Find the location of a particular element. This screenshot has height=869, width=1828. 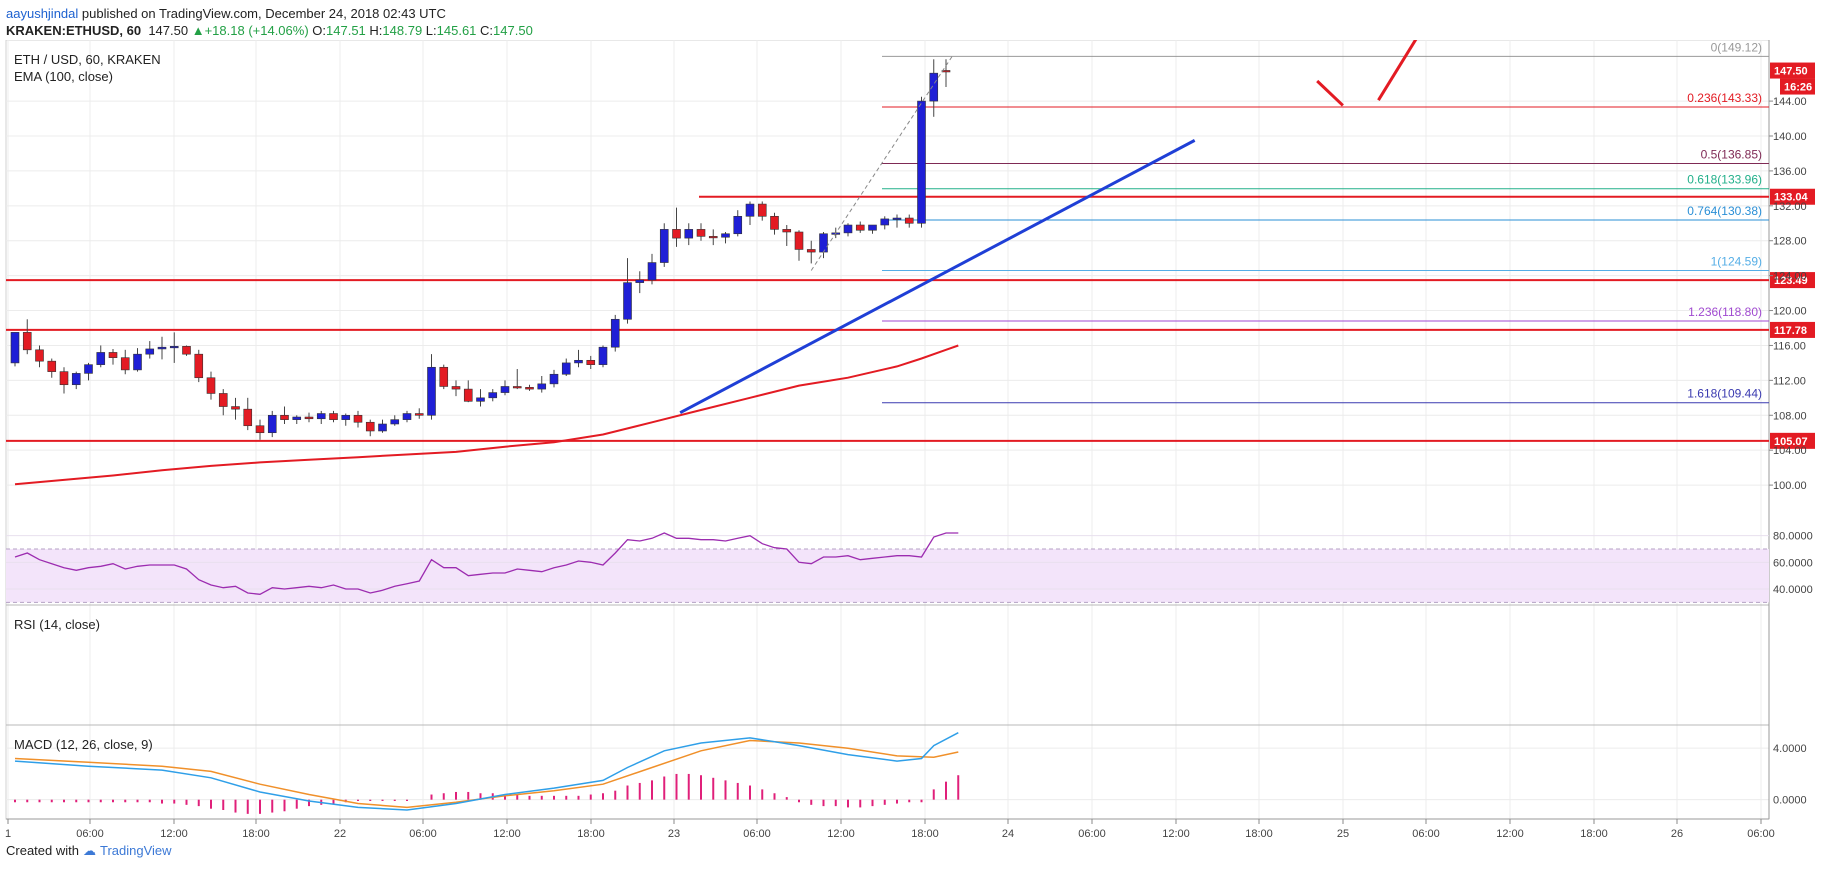

legend-ema: EMA (100, close) is located at coordinates (63, 76).